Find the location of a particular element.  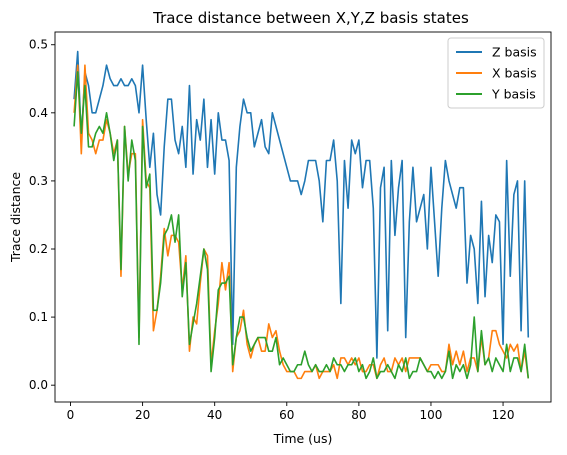

legend-box is located at coordinates (496, 73).